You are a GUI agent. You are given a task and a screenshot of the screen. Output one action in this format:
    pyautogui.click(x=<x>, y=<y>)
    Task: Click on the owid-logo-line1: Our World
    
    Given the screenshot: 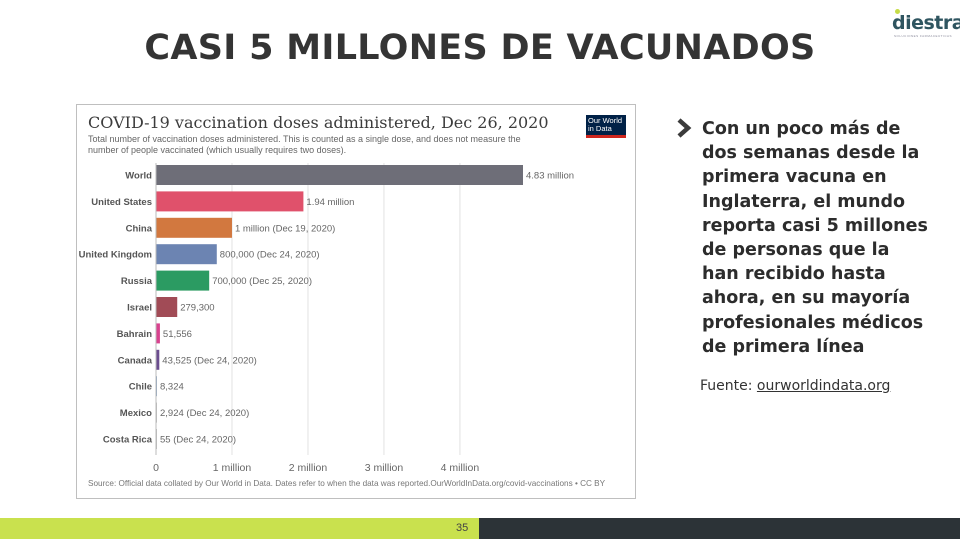 What is the action you would take?
    pyautogui.click(x=605, y=120)
    